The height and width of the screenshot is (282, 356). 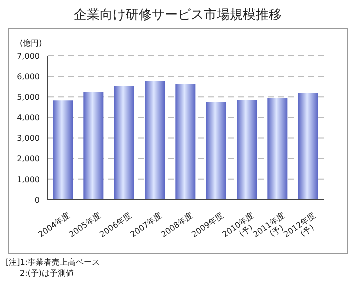 I want to click on y-tick-label: 1,000, so click(x=28, y=179).